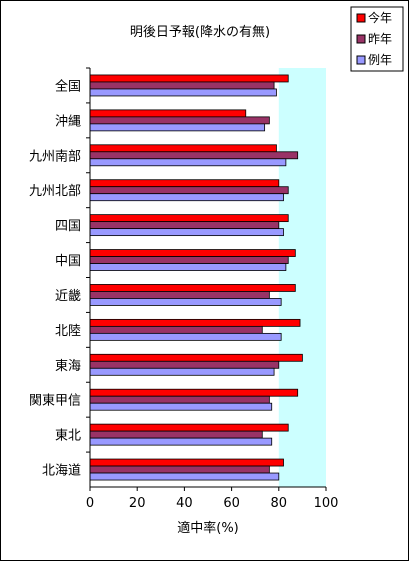 This screenshot has width=409, height=561. Describe the element at coordinates (68, 121) in the screenshot. I see `category-label-1: 沖縄` at that location.